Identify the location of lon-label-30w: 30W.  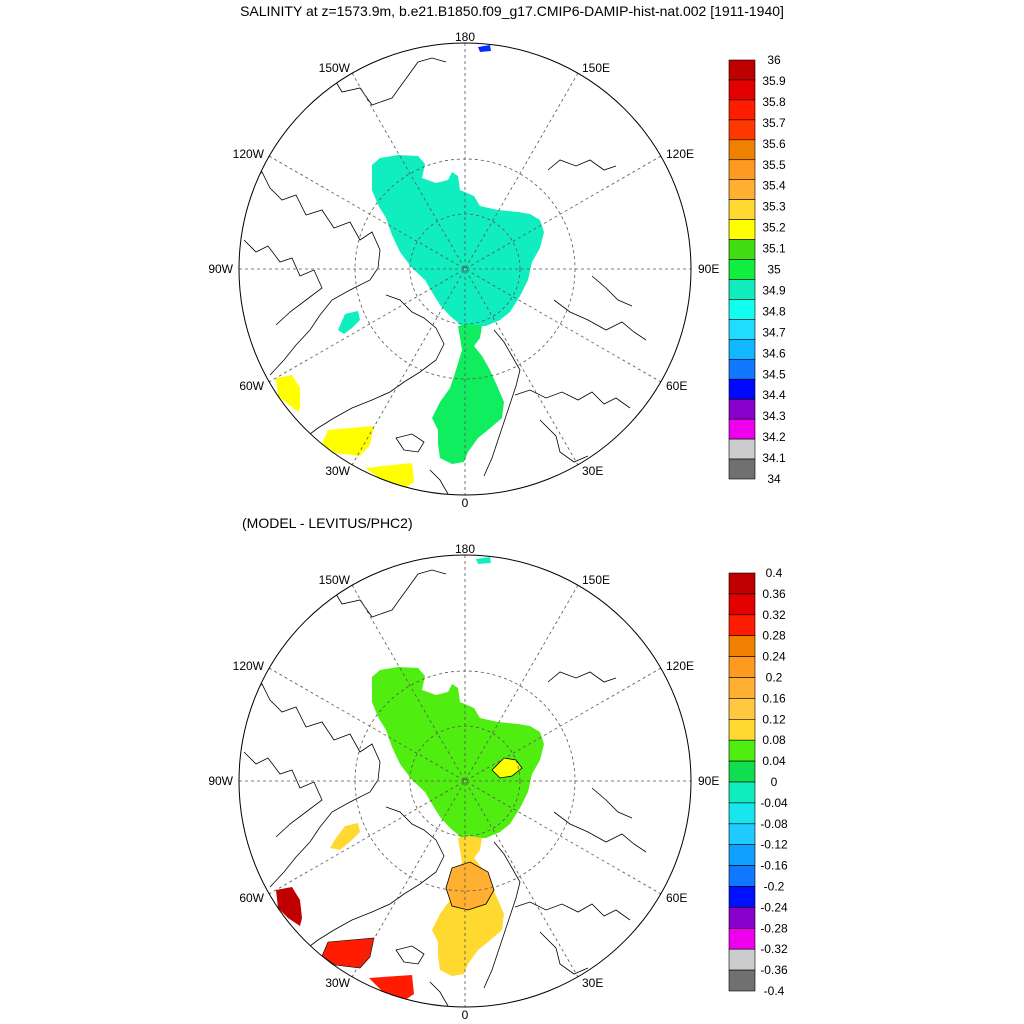
(337, 983).